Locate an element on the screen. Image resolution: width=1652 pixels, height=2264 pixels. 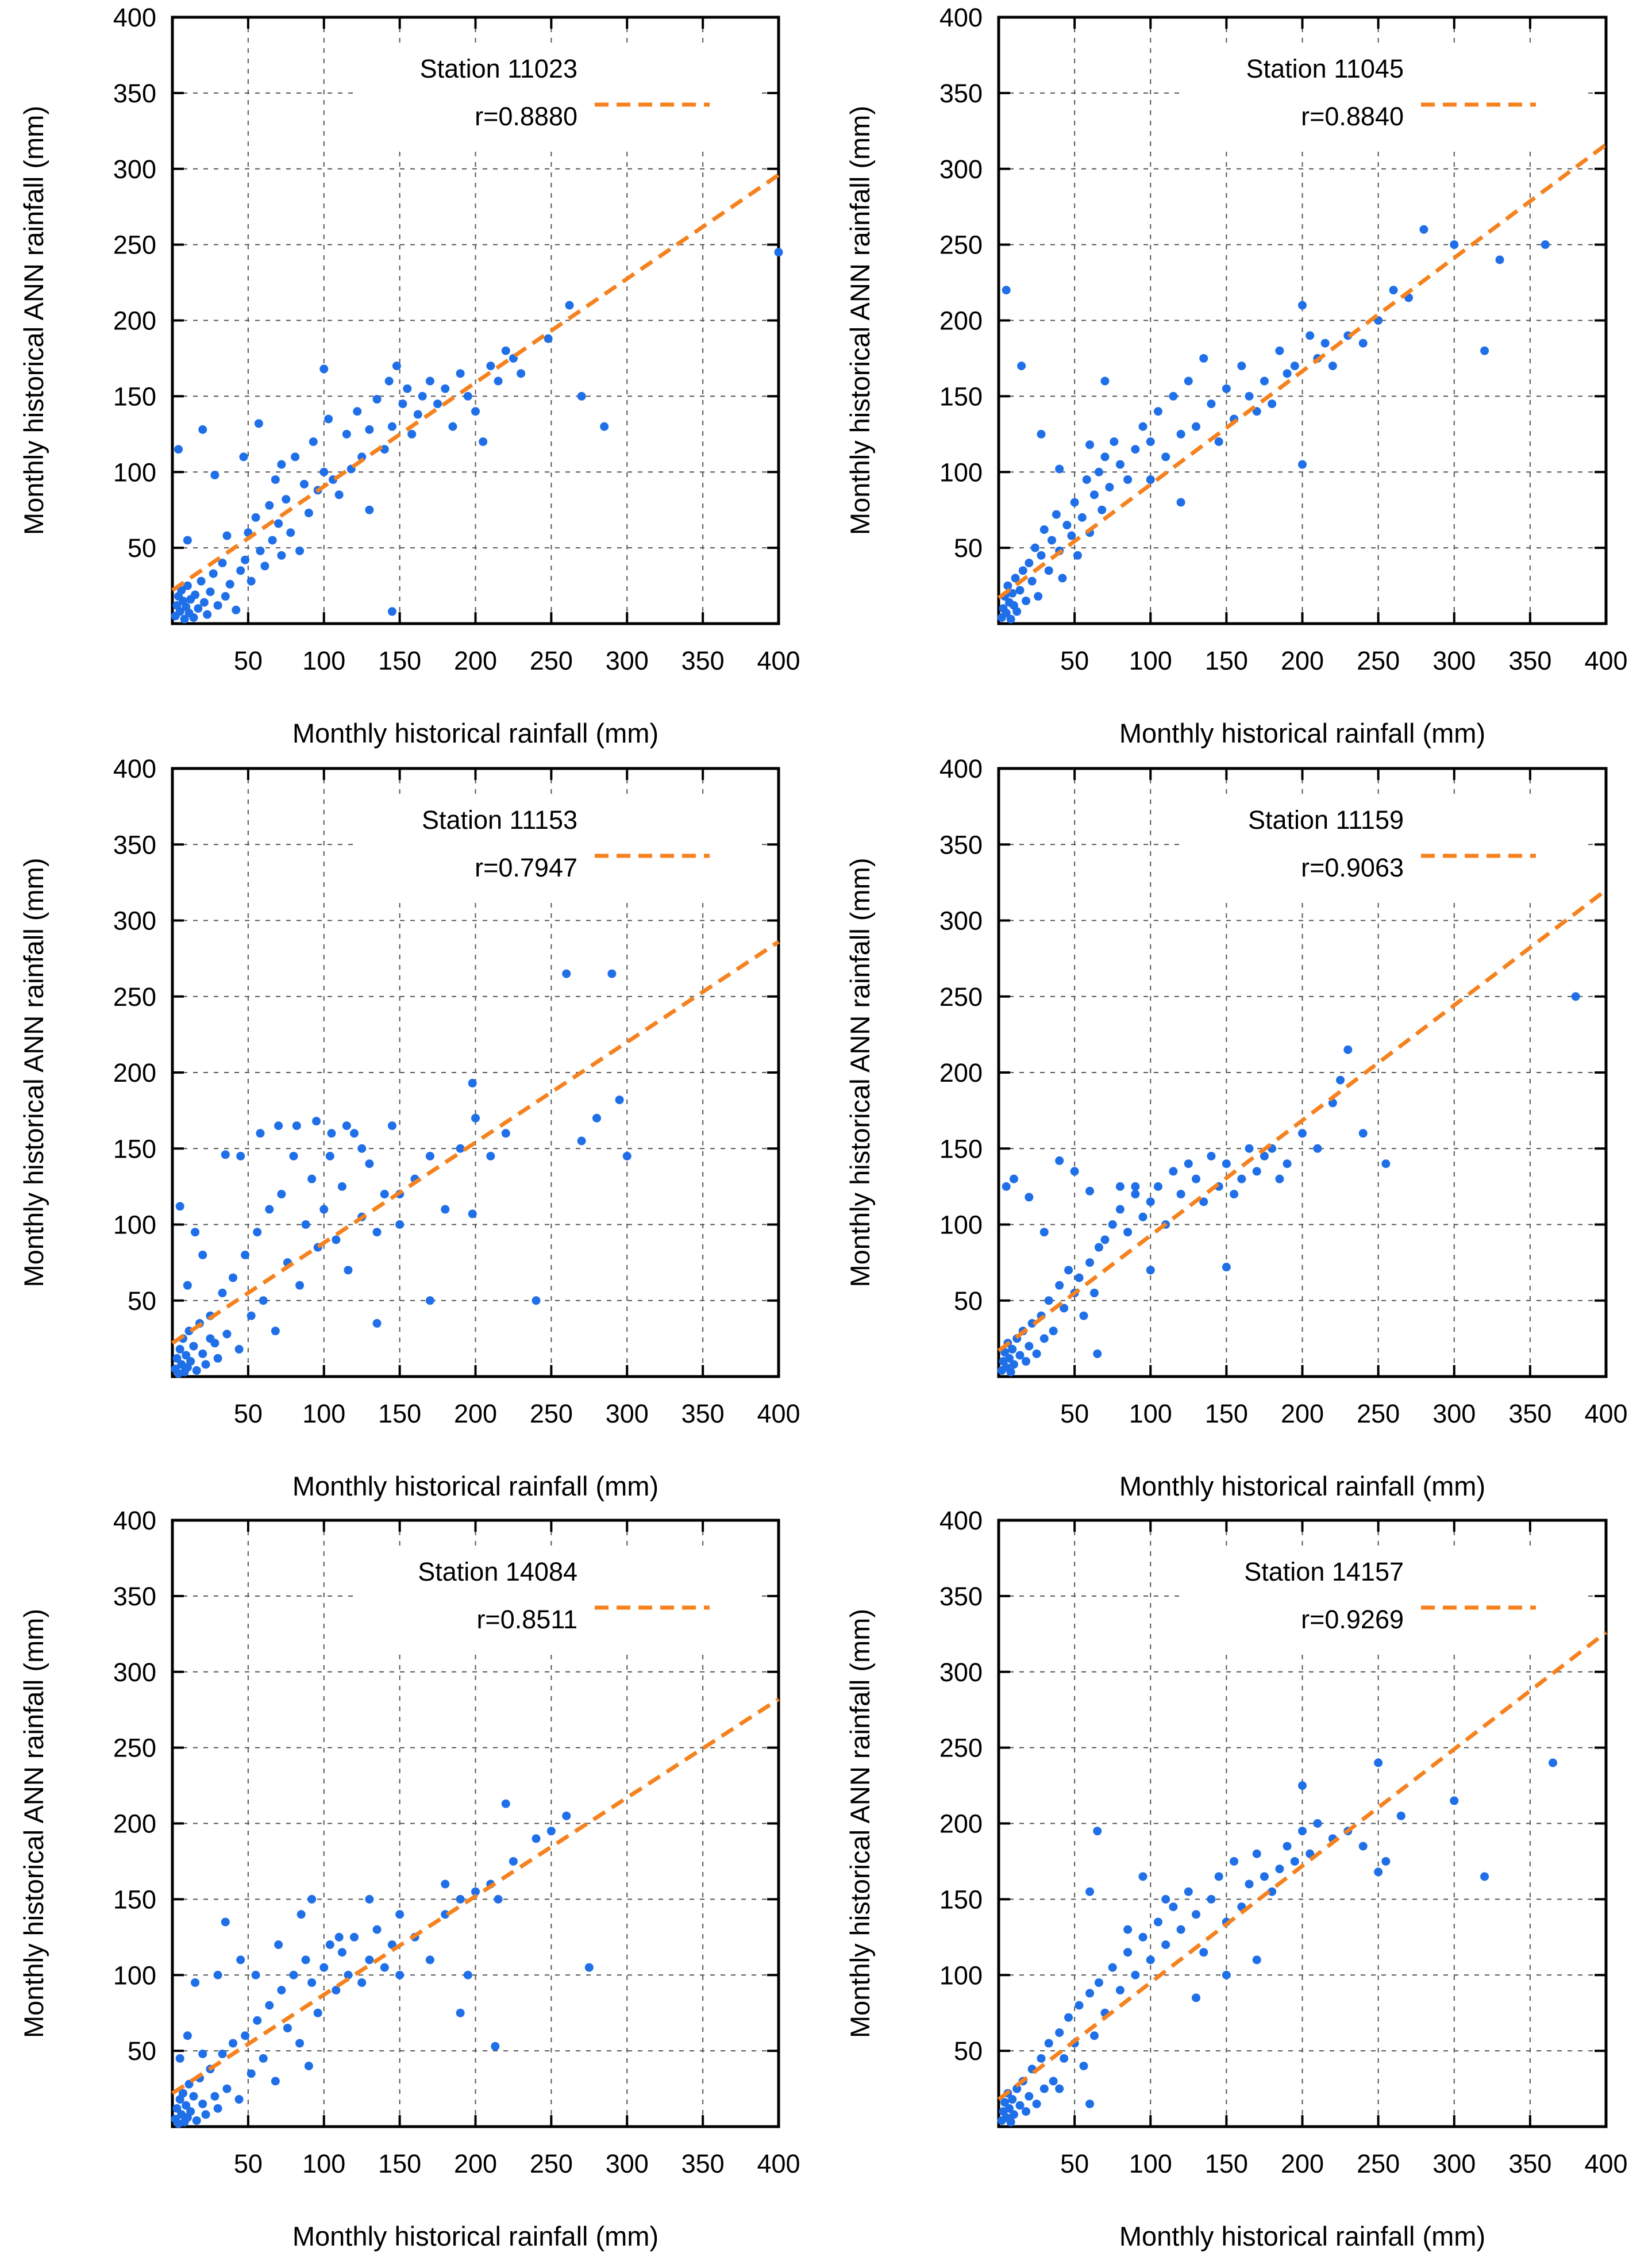
legend-correlation-label: r=0.9269 is located at coordinates (1352, 1619).